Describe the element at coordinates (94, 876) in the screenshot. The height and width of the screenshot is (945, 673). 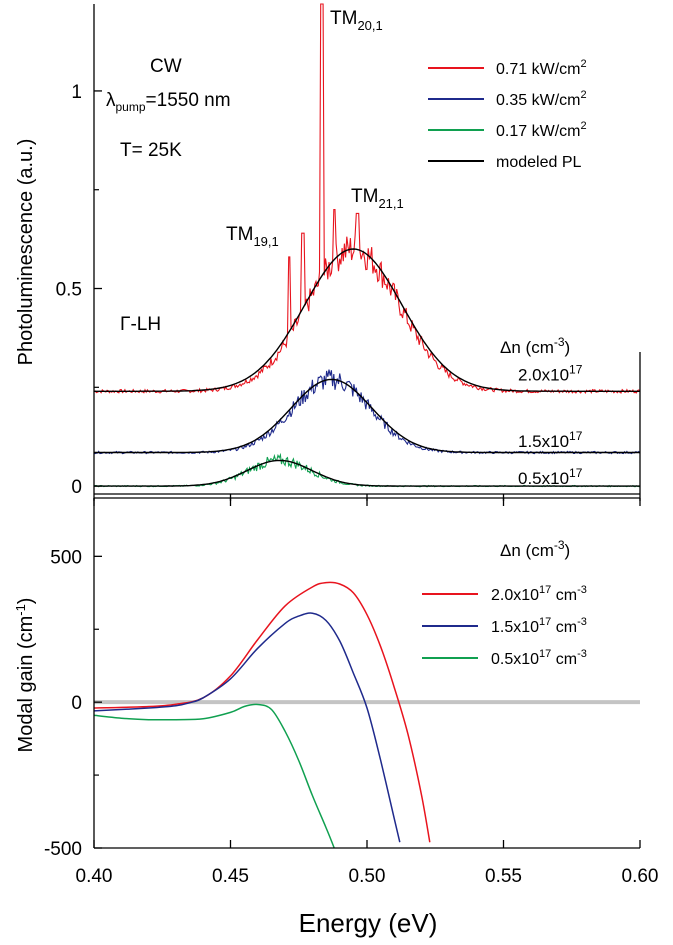
I see `x-tick-label: 0.40` at that location.